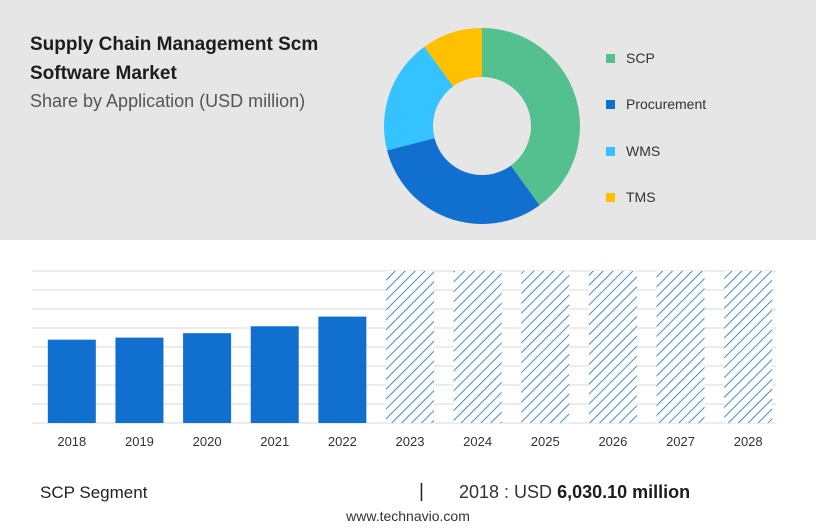  What do you see at coordinates (643, 151) in the screenshot?
I see `legend-label: WMS` at bounding box center [643, 151].